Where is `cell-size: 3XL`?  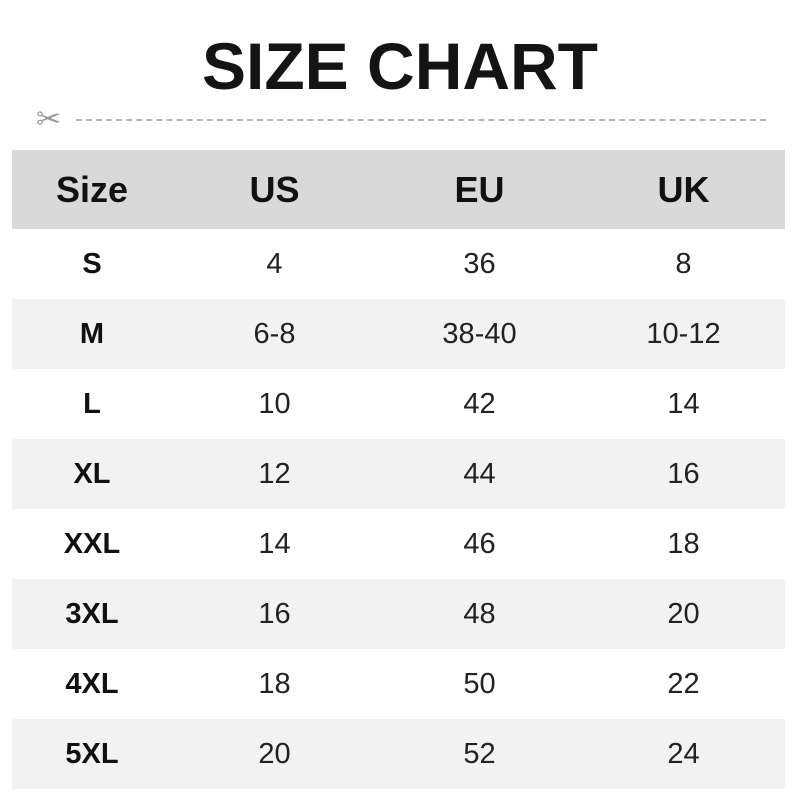 cell-size: 3XL is located at coordinates (92, 614).